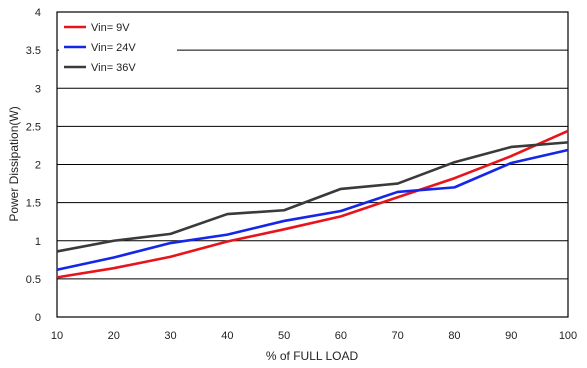 Image resolution: width=587 pixels, height=368 pixels. What do you see at coordinates (398, 336) in the screenshot?
I see `x-tick-label: 70` at bounding box center [398, 336].